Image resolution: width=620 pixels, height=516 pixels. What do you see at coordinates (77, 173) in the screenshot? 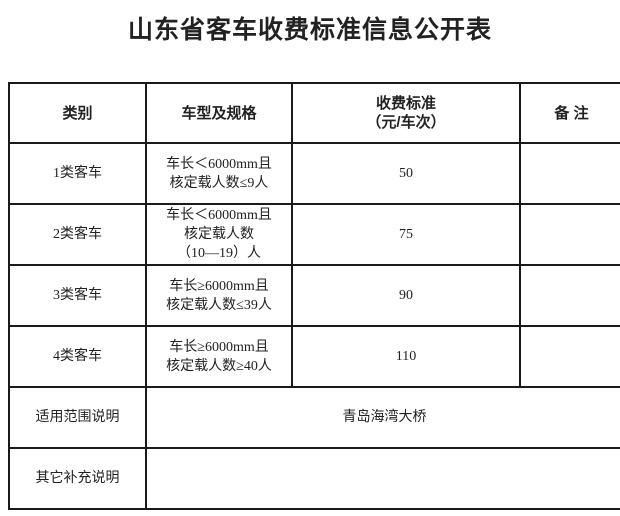
I see `row-category: 1类客车` at bounding box center [77, 173].